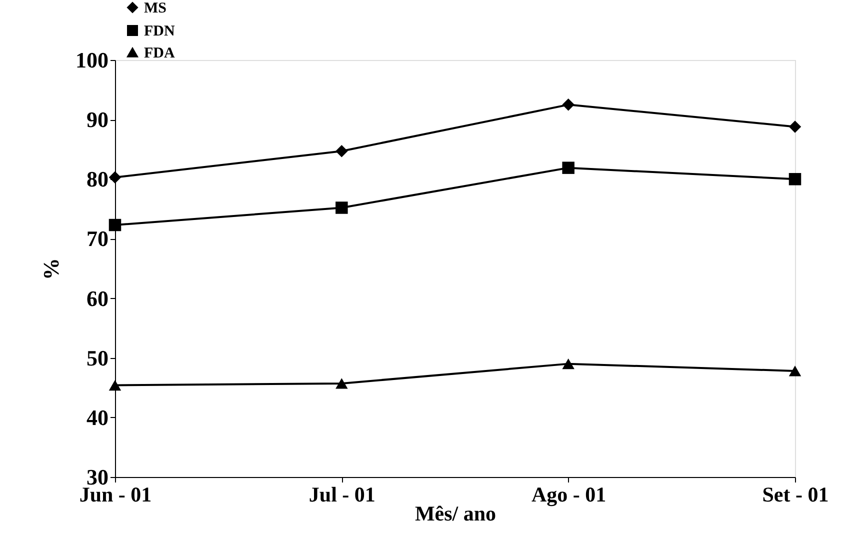 The height and width of the screenshot is (549, 845). I want to click on legend-label: FDA, so click(159, 54).